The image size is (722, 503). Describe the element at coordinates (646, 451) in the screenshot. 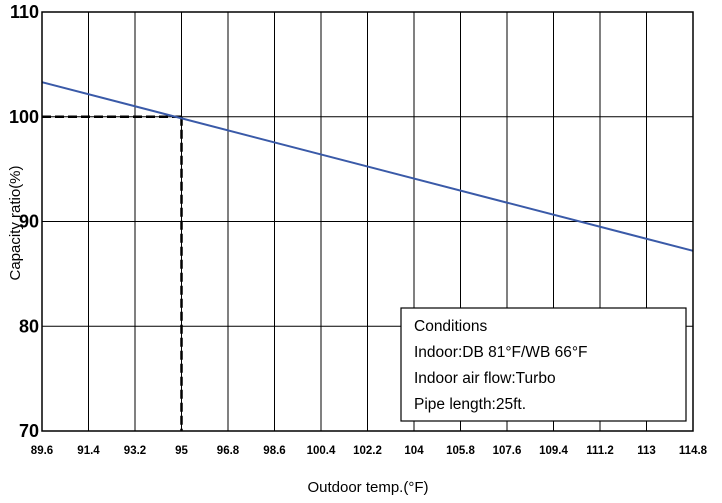

I see `x-tick-label: 113` at that location.